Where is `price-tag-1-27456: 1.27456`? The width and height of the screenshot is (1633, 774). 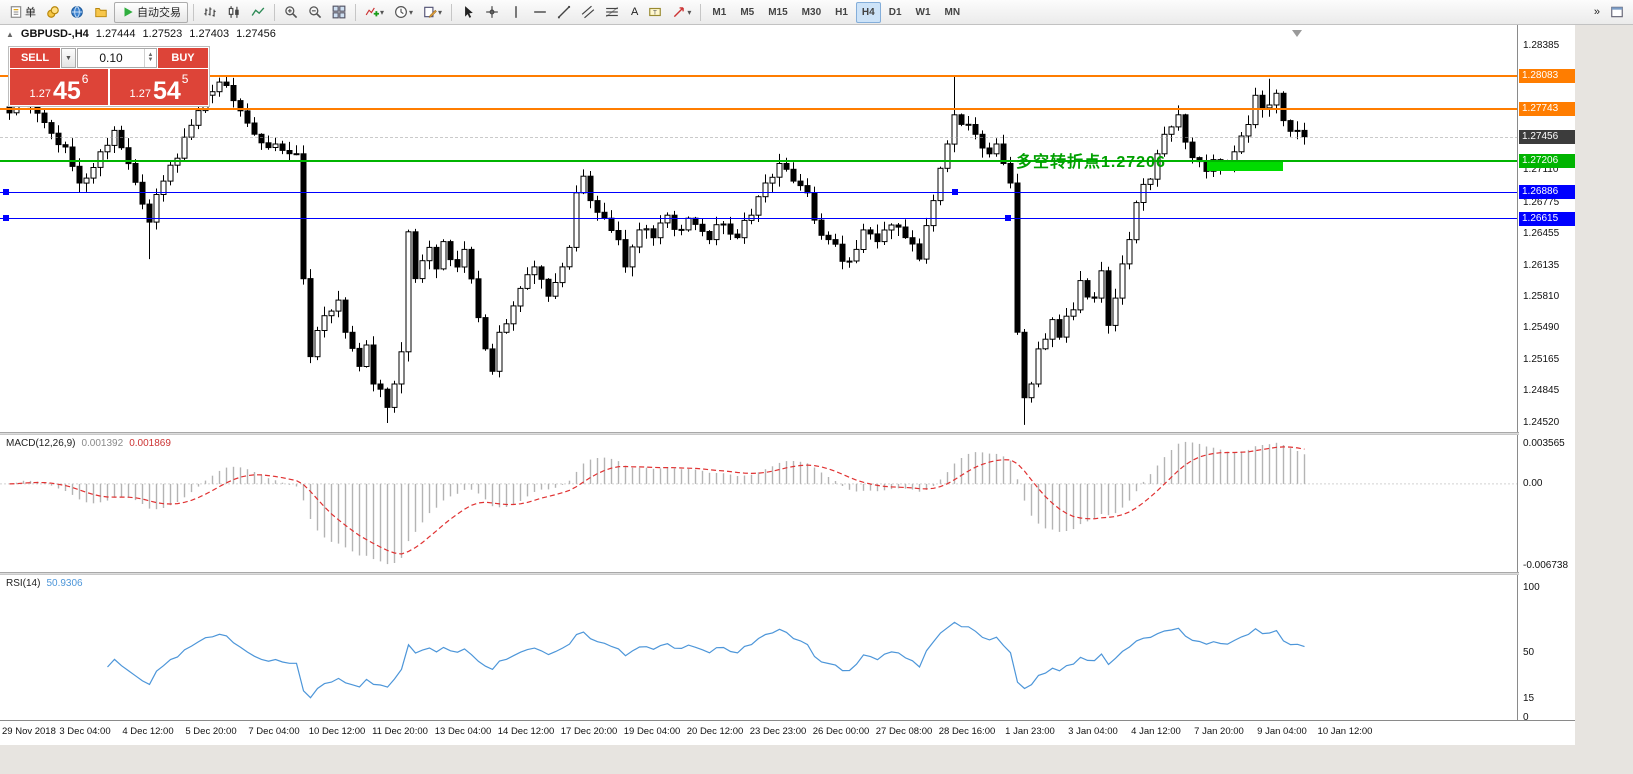
price-tag-1-27456: 1.27456 is located at coordinates (1547, 136).